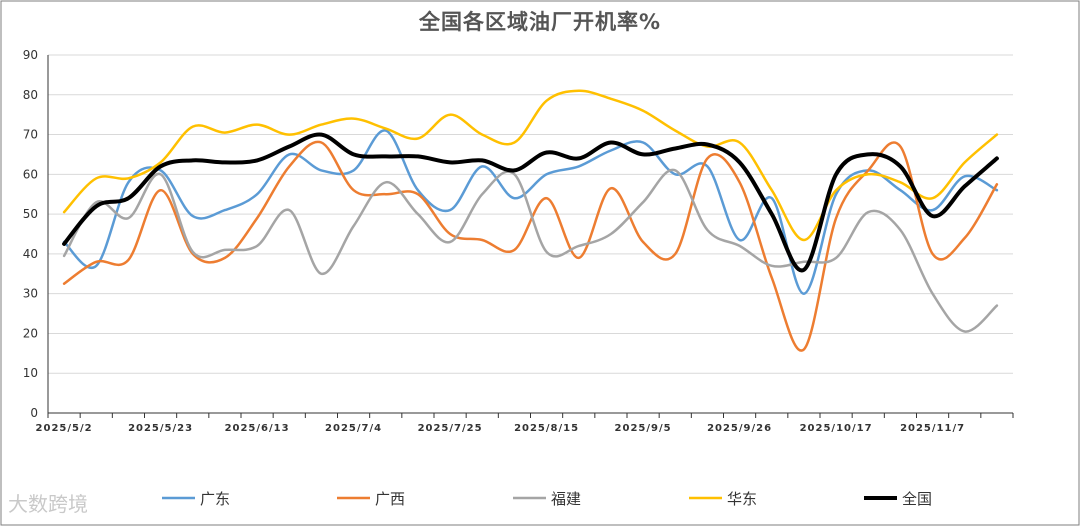 This screenshot has height=526, width=1080. Describe the element at coordinates (643, 428) in the screenshot. I see `x-tick-label: 2025/9/5` at that location.